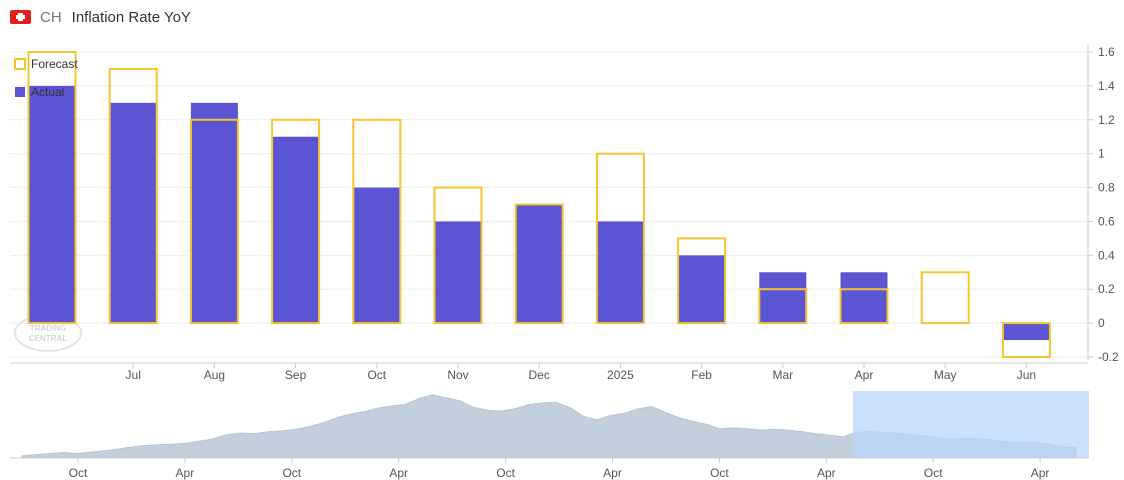  I want to click on y-tick-label: -0.2, so click(1108, 357).